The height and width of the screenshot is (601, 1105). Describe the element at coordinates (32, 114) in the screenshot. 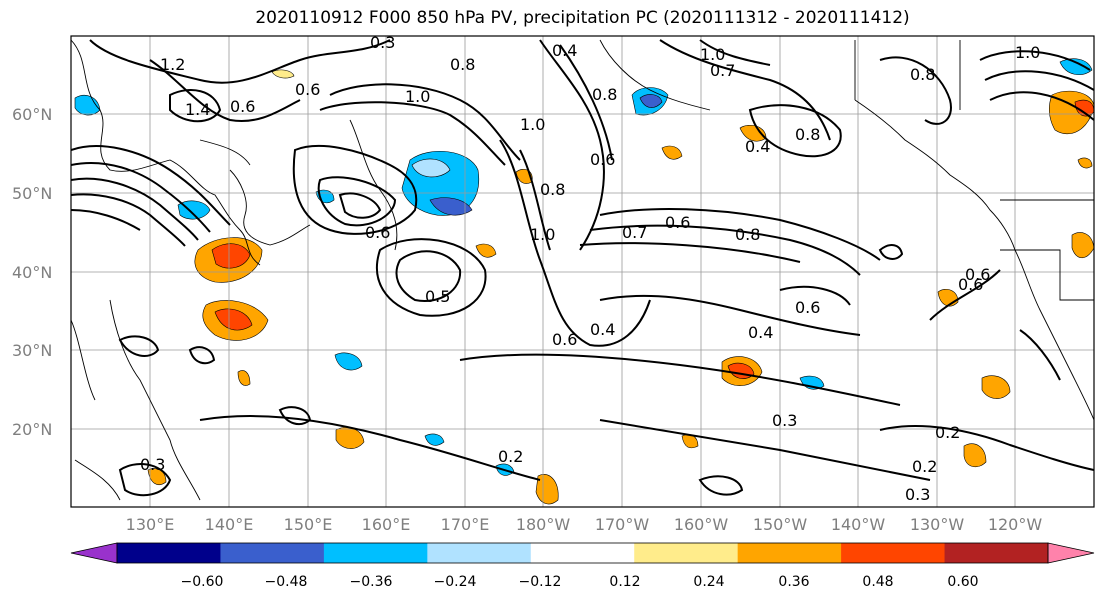

I see `lat-label: 60°N` at that location.